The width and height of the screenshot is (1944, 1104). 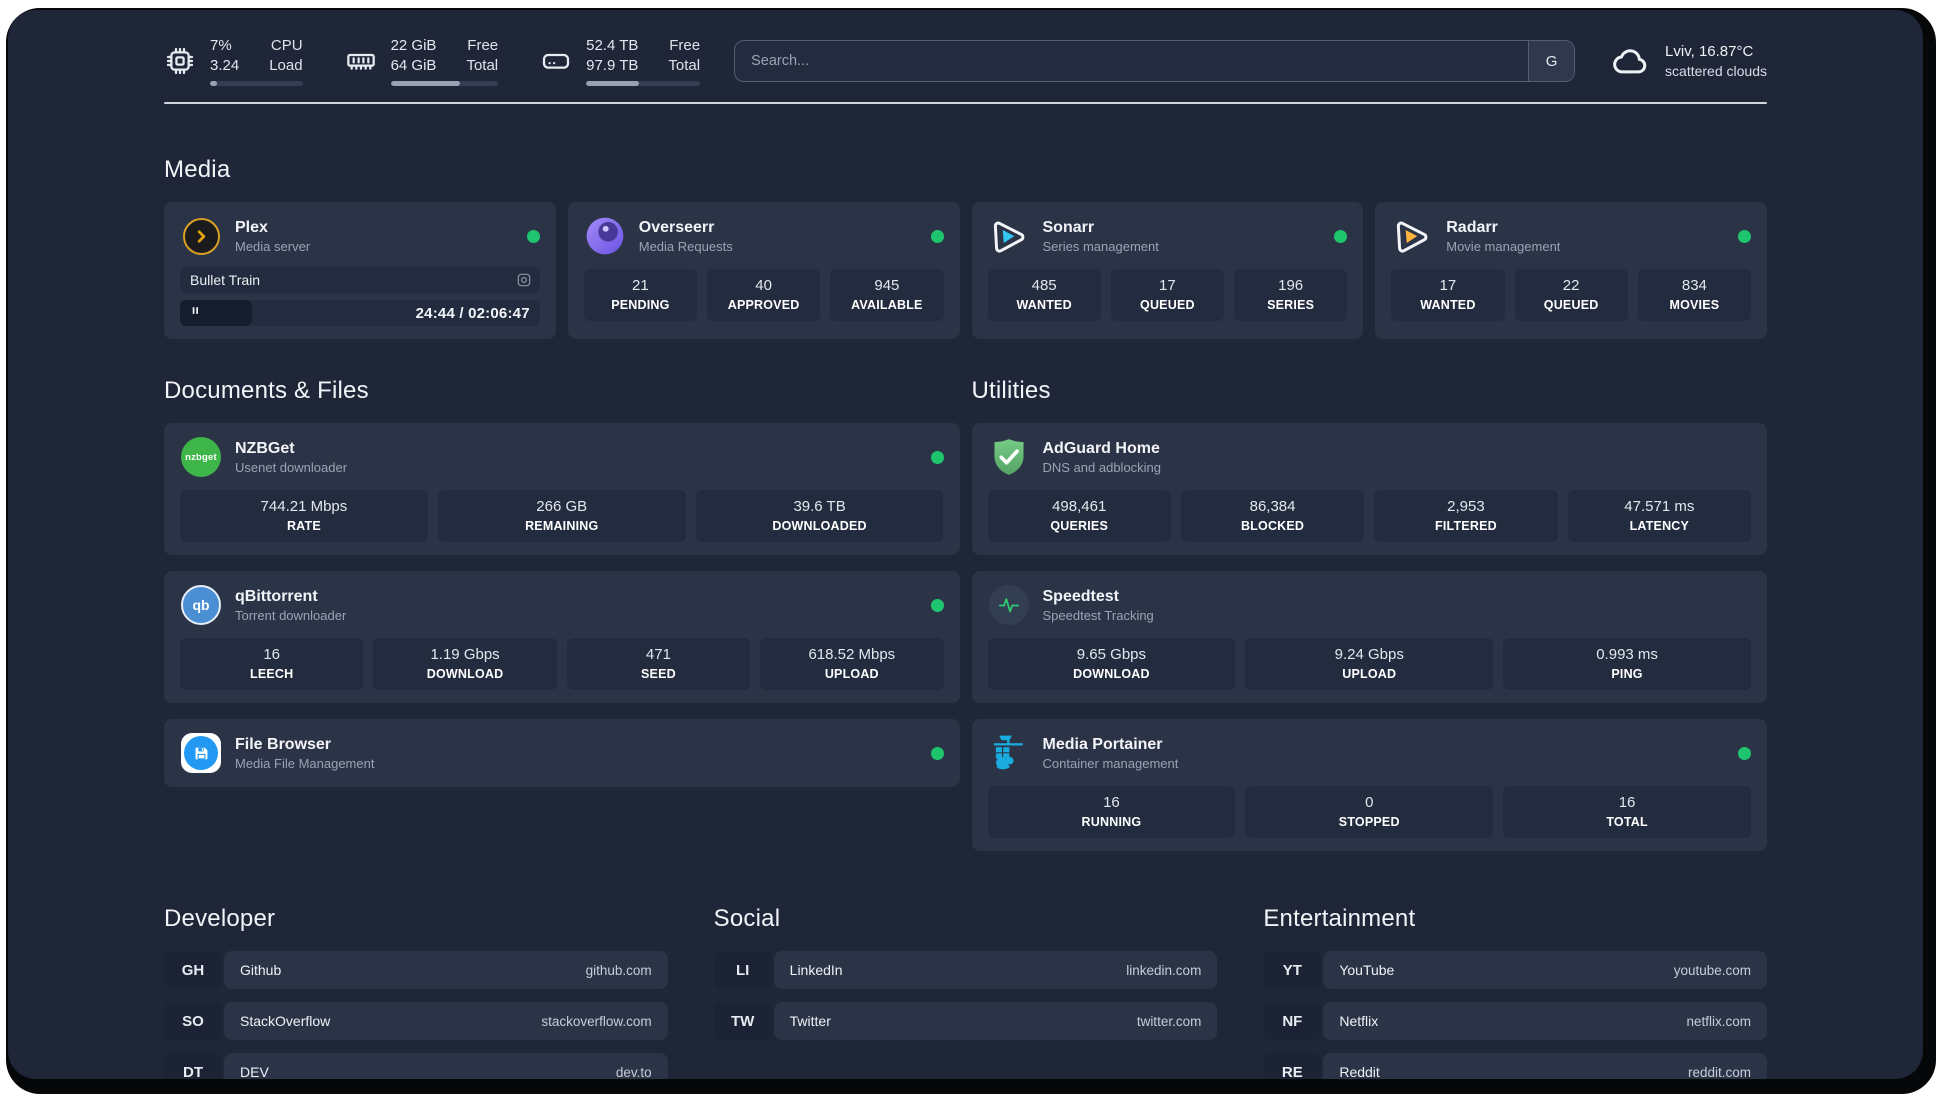 What do you see at coordinates (1009, 236) in the screenshot?
I see `sonarr-icon` at bounding box center [1009, 236].